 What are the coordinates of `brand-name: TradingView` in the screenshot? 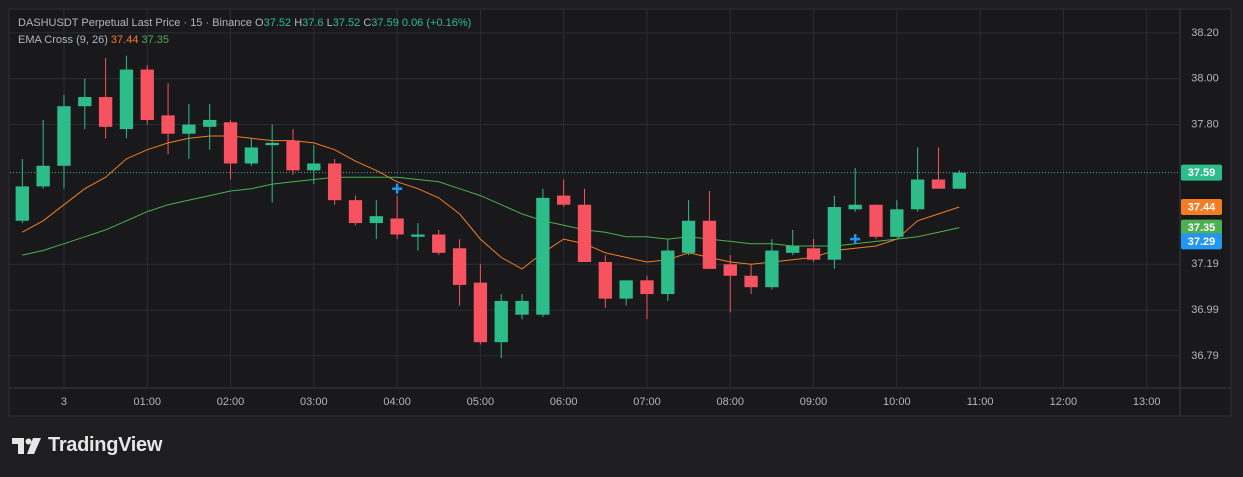 It's located at (105, 445).